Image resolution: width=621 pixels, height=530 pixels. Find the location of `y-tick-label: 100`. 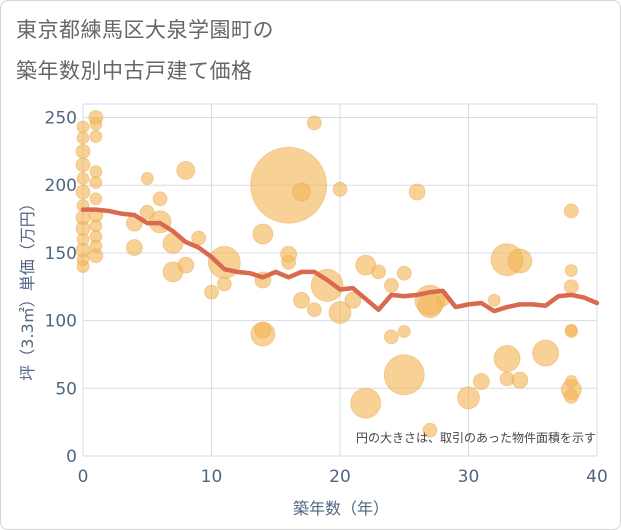

y-tick-label: 100 is located at coordinates (61, 322).